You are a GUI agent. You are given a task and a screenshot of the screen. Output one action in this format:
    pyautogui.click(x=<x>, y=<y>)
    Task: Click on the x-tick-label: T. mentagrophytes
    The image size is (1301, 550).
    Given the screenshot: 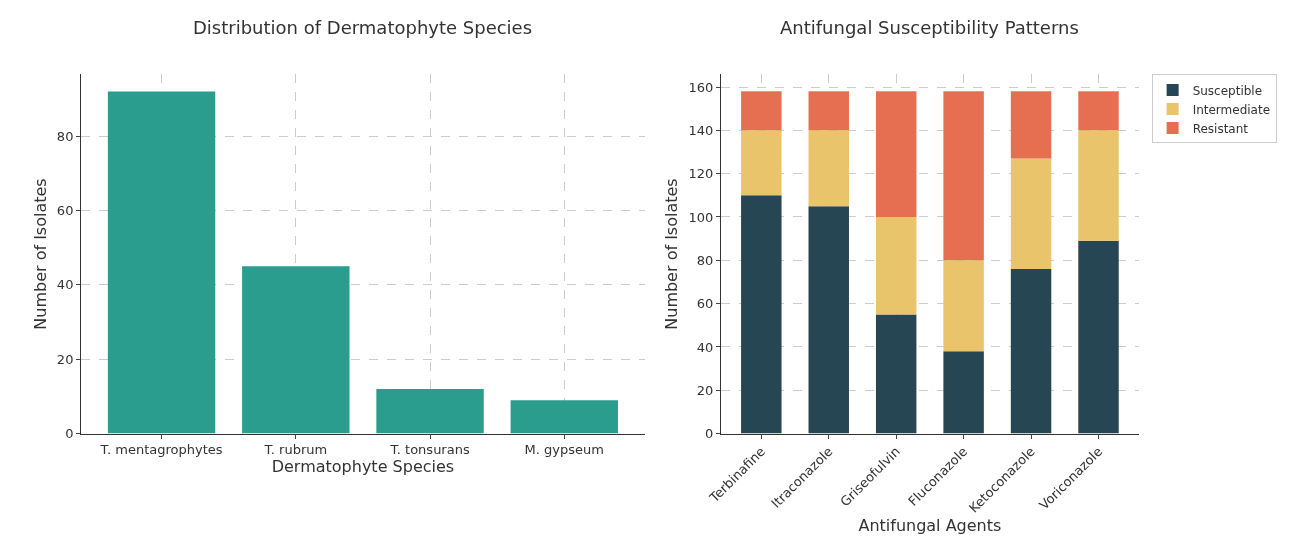 What is the action you would take?
    pyautogui.click(x=161, y=450)
    